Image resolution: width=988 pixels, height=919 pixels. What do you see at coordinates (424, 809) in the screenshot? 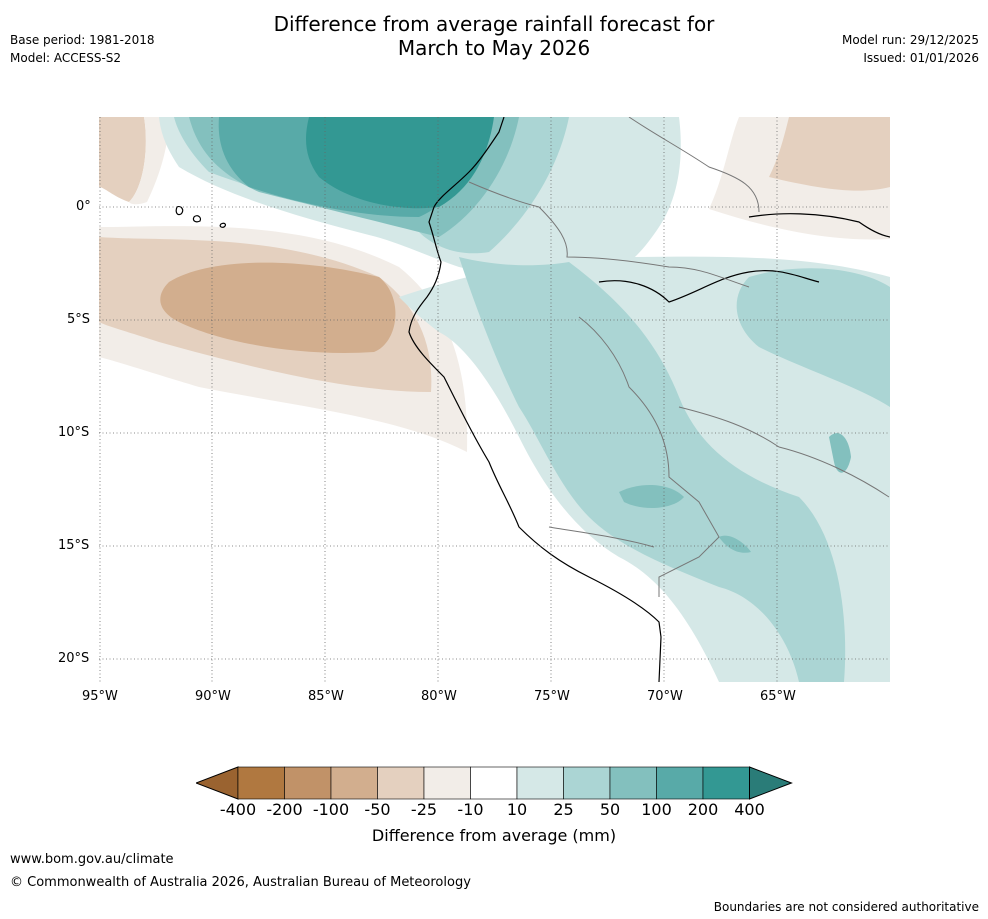
I see `colorbar-tick-label: -25` at bounding box center [424, 809].